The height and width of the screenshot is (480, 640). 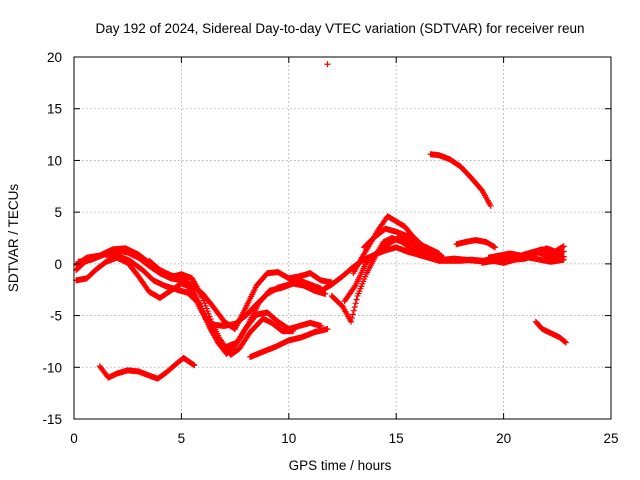 What do you see at coordinates (56, 316) in the screenshot?
I see `y-tick-label: -5` at bounding box center [56, 316].